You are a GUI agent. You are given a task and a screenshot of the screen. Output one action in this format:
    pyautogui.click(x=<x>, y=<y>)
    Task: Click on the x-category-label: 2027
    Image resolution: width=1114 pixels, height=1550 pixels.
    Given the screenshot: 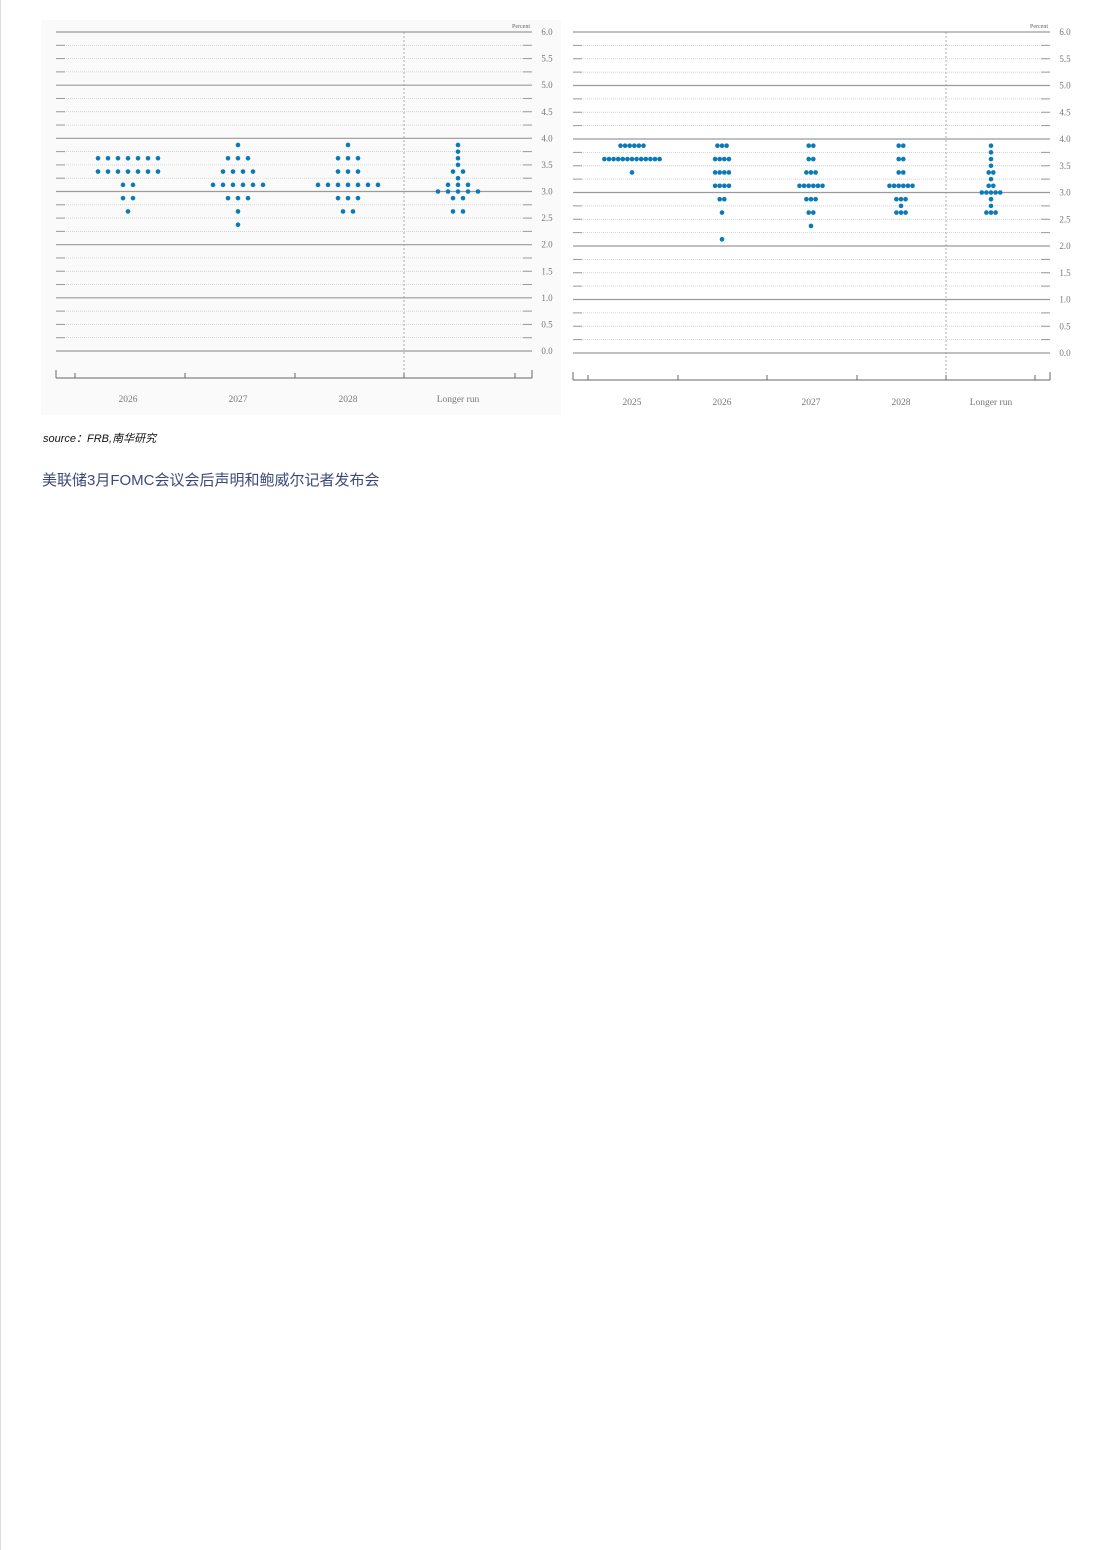 What is the action you would take?
    pyautogui.click(x=811, y=403)
    